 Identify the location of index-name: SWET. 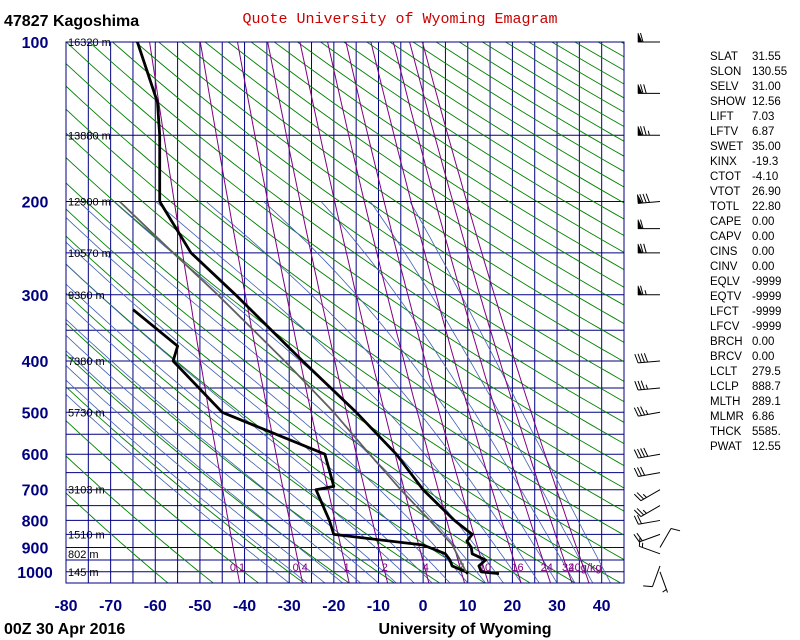
(726, 147).